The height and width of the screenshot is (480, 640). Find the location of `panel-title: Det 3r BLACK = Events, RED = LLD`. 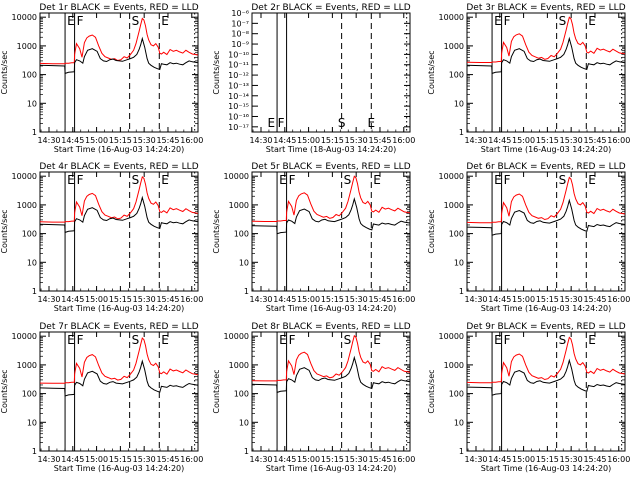

panel-title: Det 3r BLACK = Events, RED = LLD is located at coordinates (545, 8).